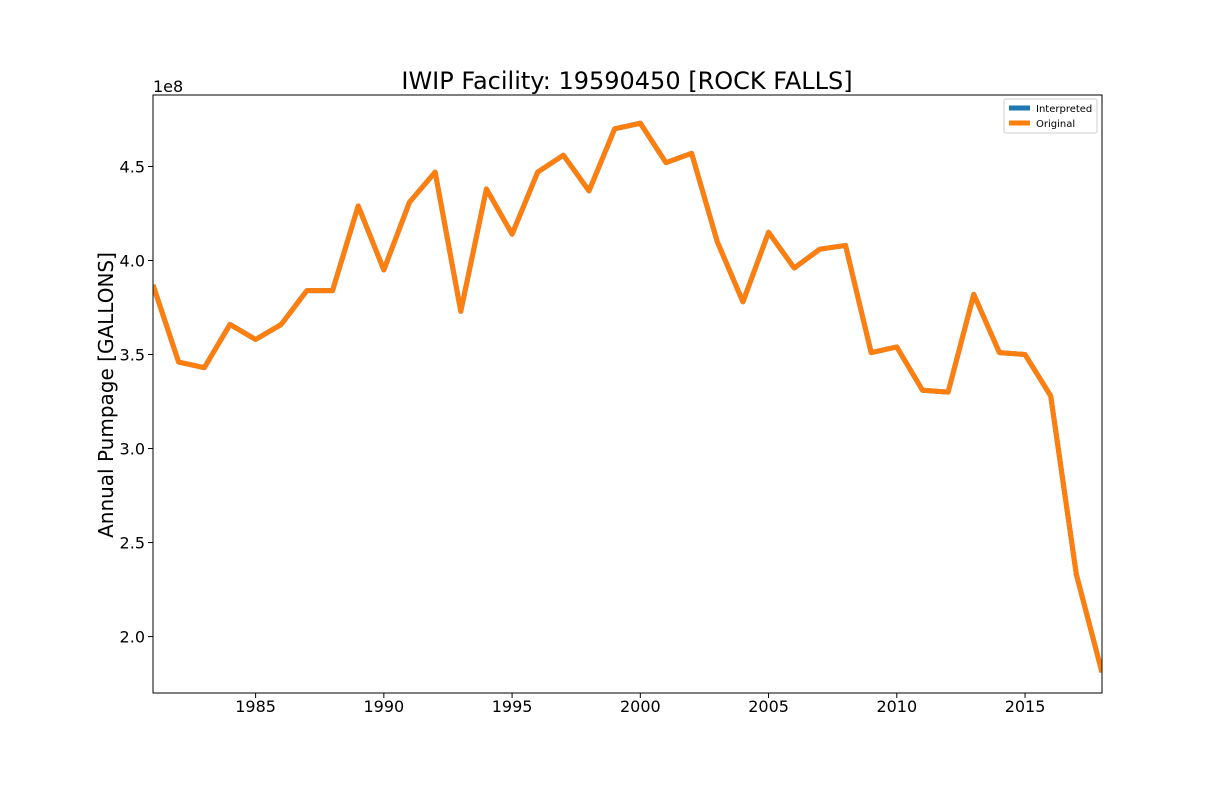  What do you see at coordinates (1050, 116) in the screenshot?
I see `legend: Interpreted Original` at bounding box center [1050, 116].